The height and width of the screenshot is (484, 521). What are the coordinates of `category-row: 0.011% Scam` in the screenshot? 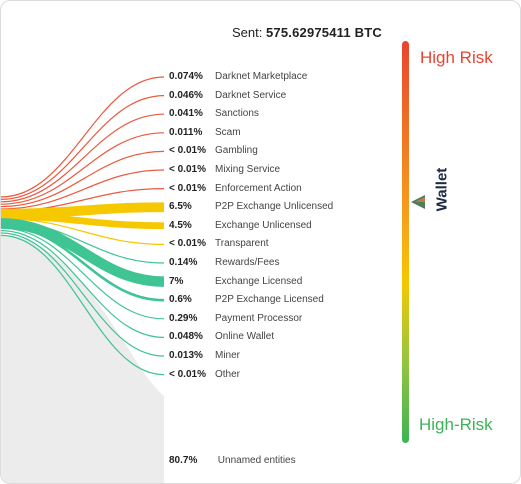 It's located at (205, 133).